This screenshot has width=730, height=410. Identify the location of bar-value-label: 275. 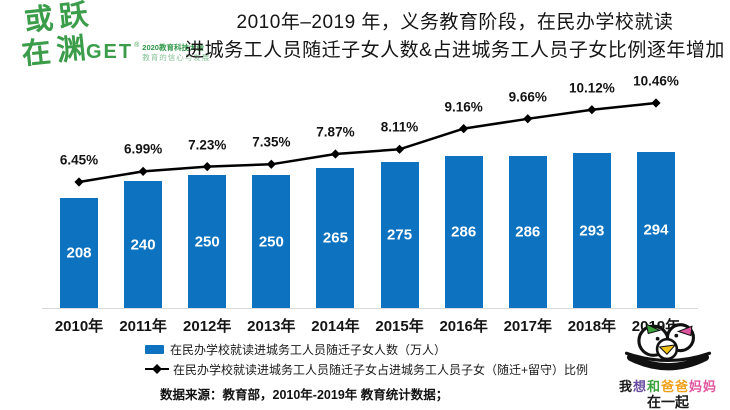
(400, 235).